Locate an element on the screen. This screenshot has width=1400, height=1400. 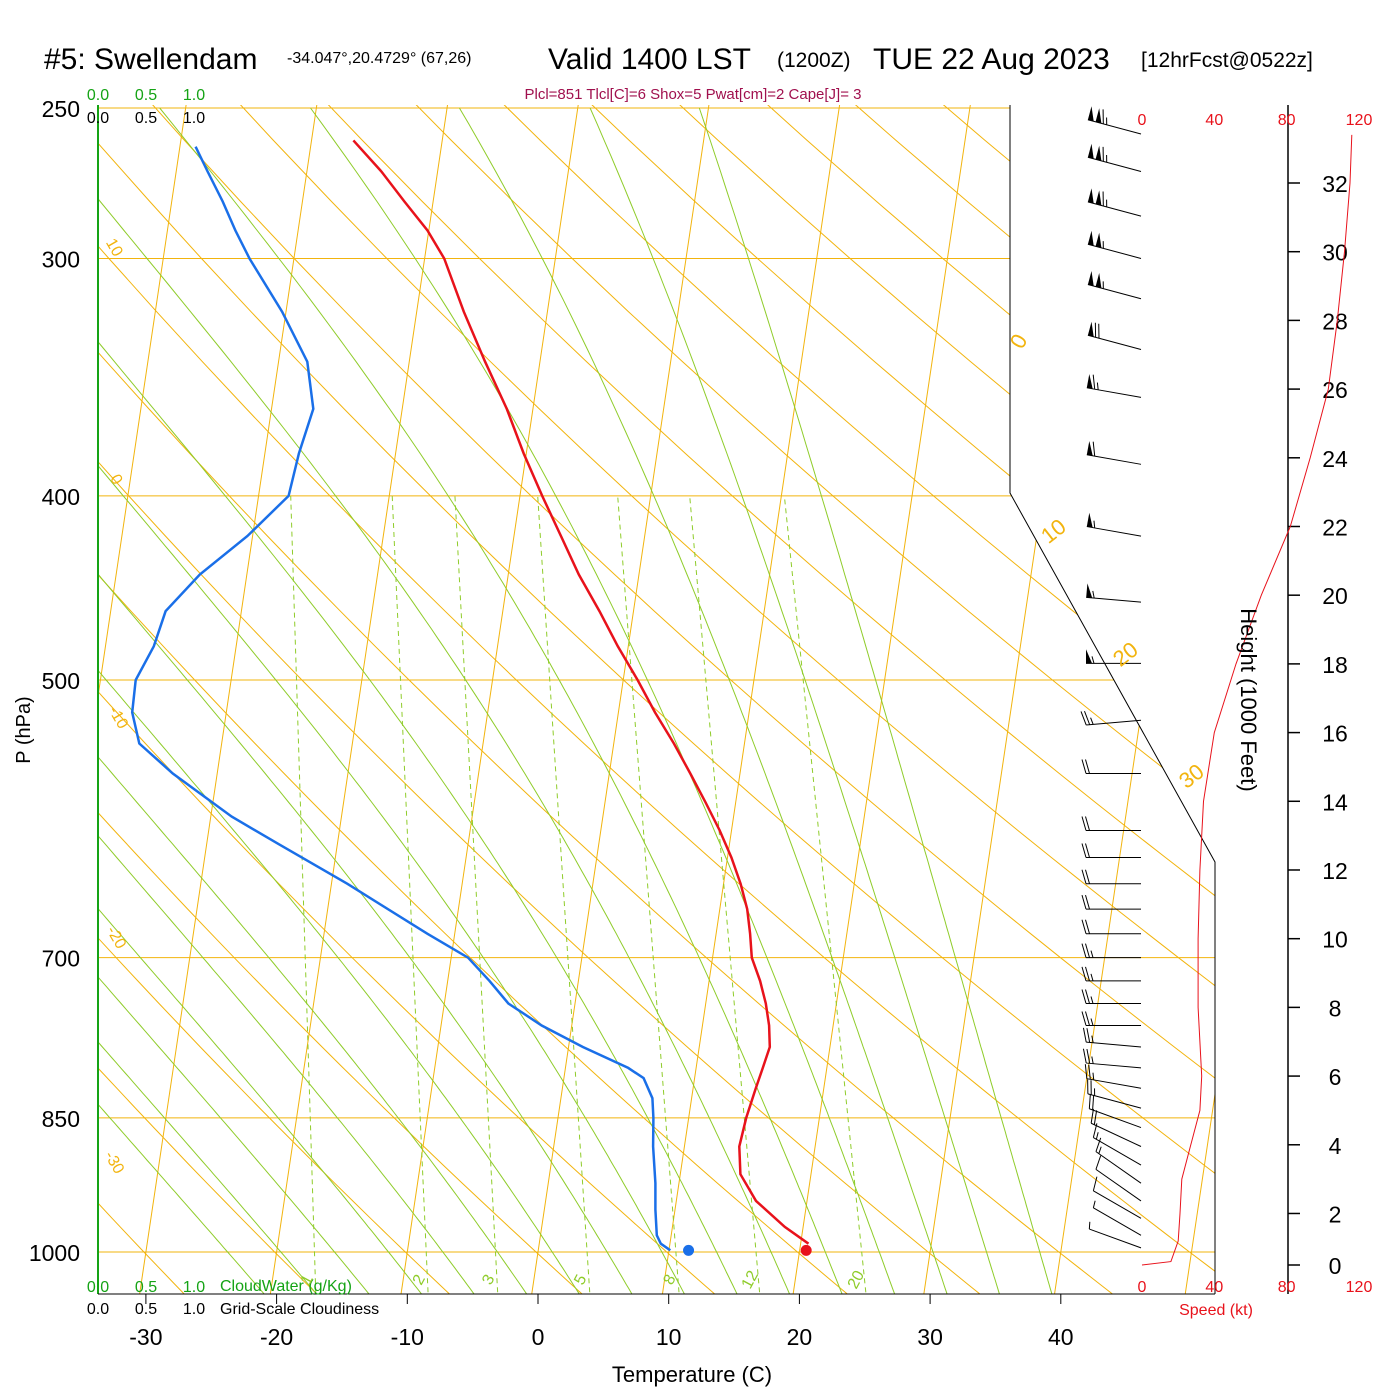
cloud-scale-bottom-green: 0.0 is located at coordinates (98, 1287).